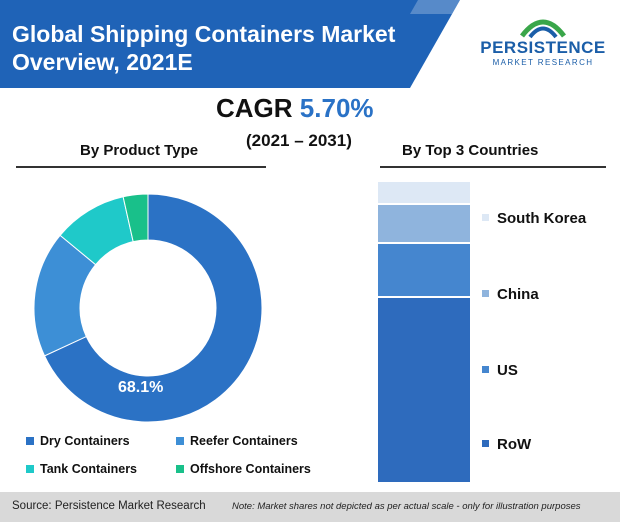 The height and width of the screenshot is (522, 620). What do you see at coordinates (424, 270) in the screenshot?
I see `stack-segment-us` at bounding box center [424, 270].